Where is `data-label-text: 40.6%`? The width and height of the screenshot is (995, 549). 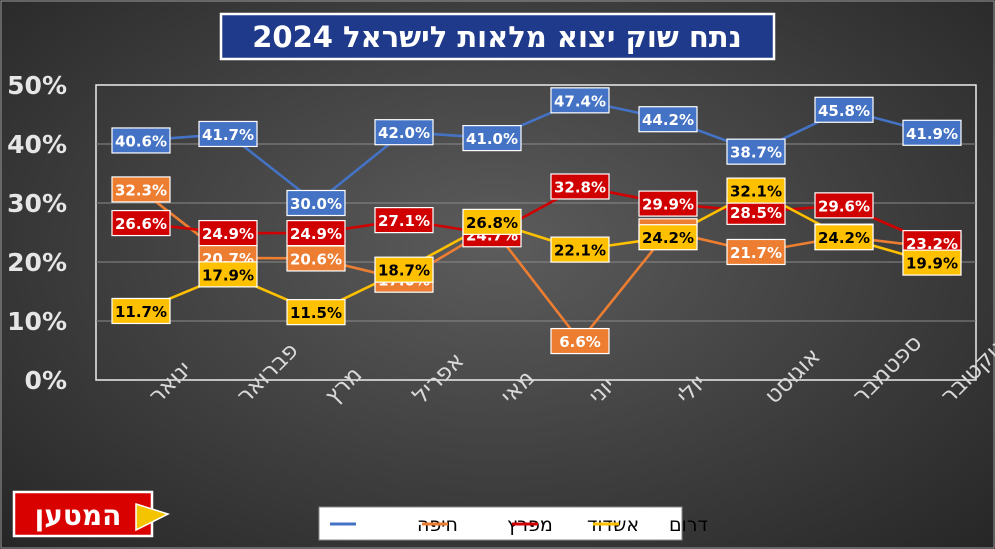
data-label-text: 40.6% is located at coordinates (141, 141).